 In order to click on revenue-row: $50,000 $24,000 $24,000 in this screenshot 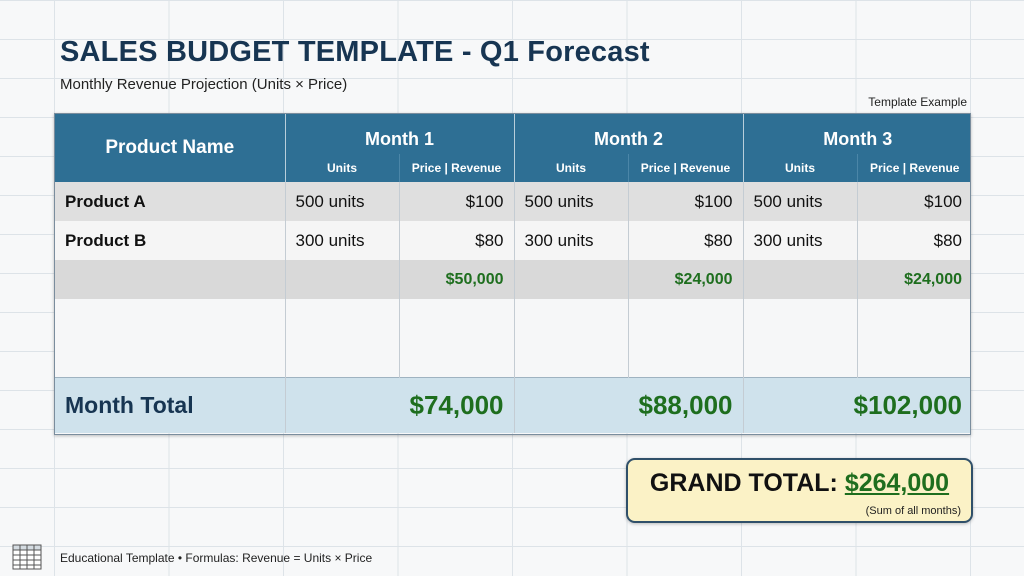, I will do `click(512, 279)`.